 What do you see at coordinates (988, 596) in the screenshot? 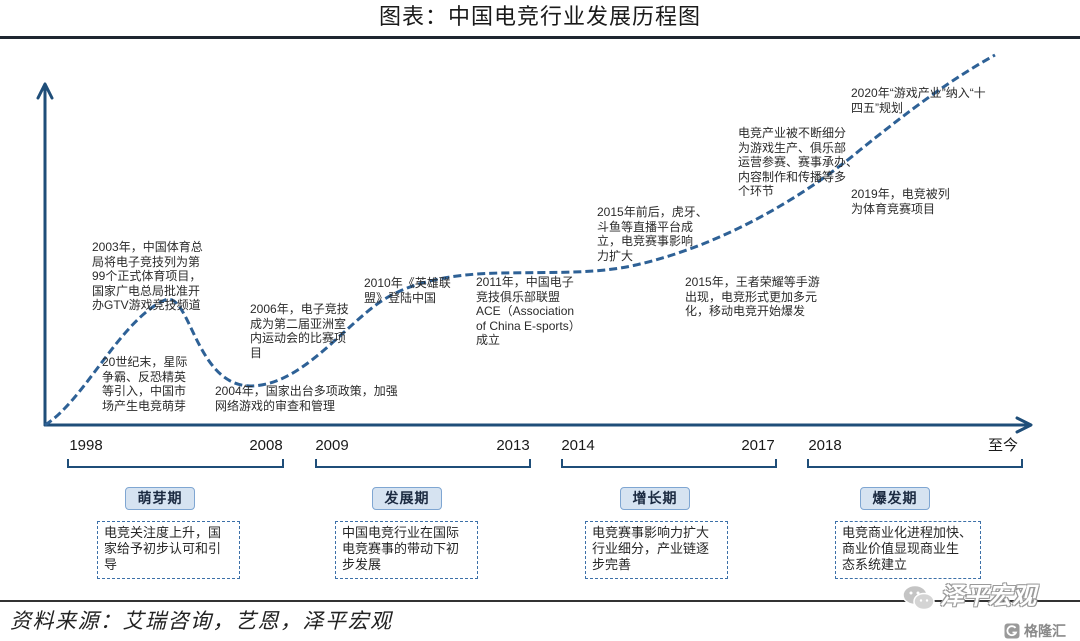
I see `watermark-account: 泽平宏观` at bounding box center [988, 596].